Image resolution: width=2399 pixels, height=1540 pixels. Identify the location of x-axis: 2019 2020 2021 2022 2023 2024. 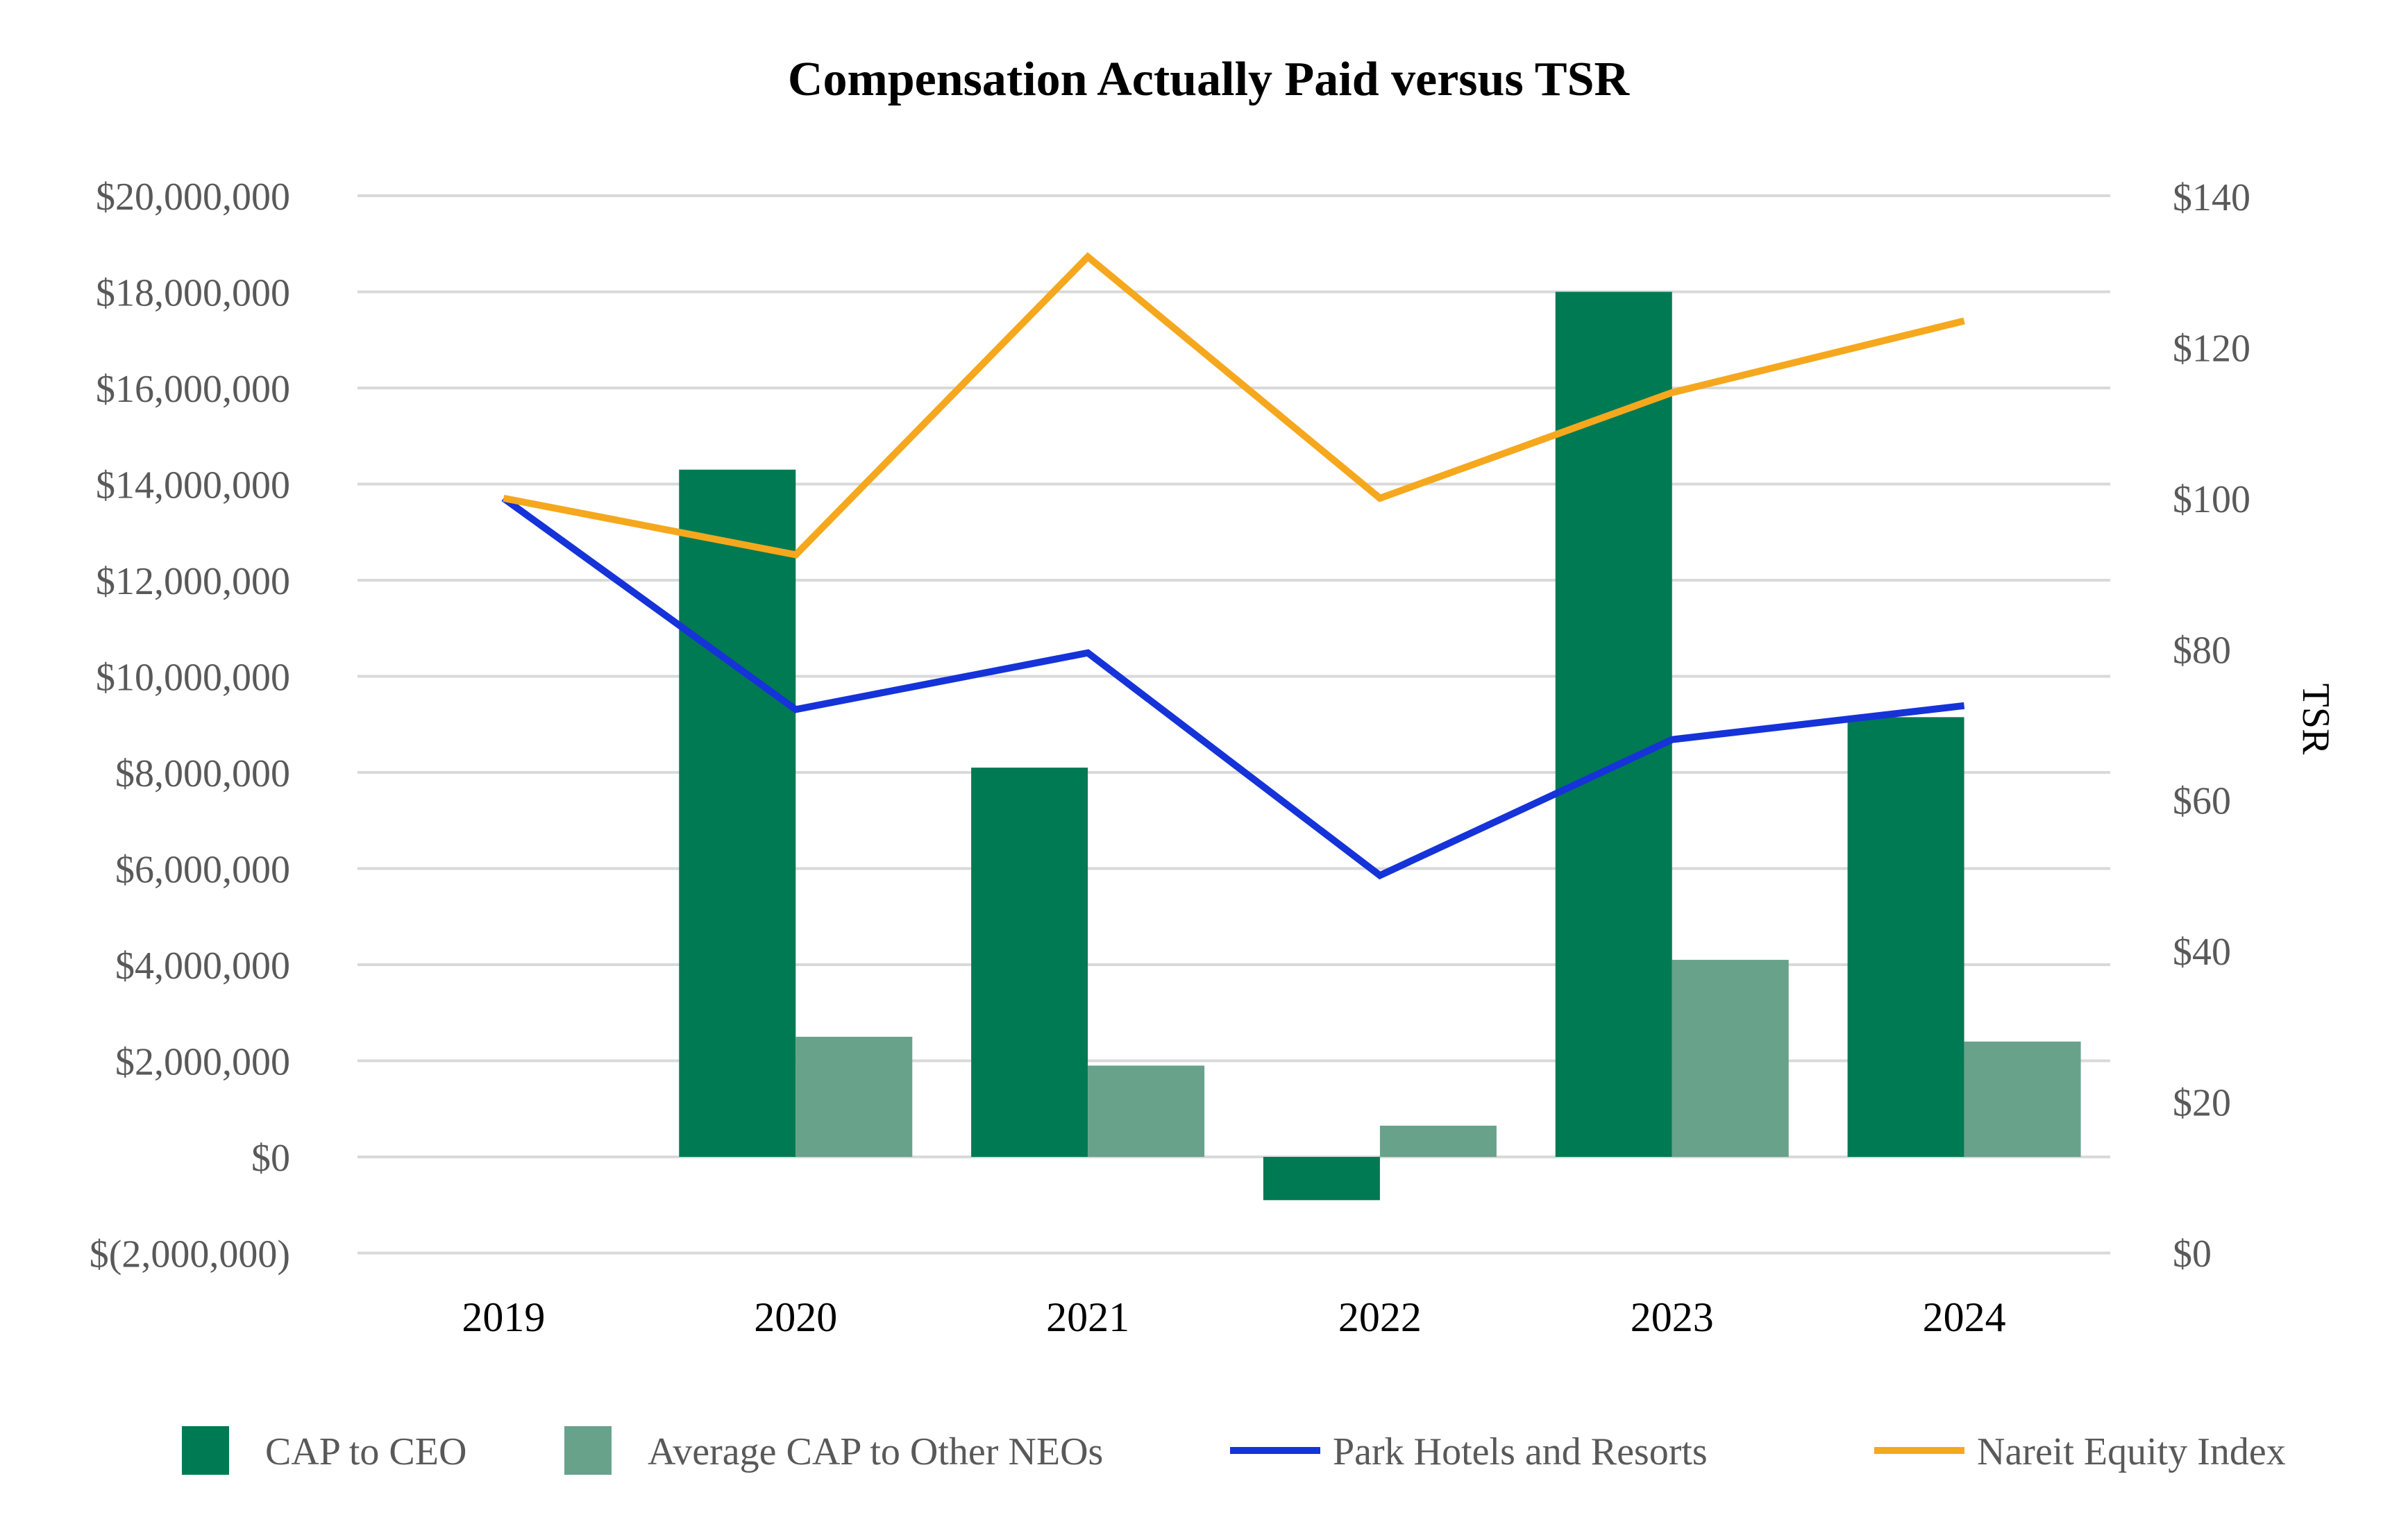
(1233, 1317).